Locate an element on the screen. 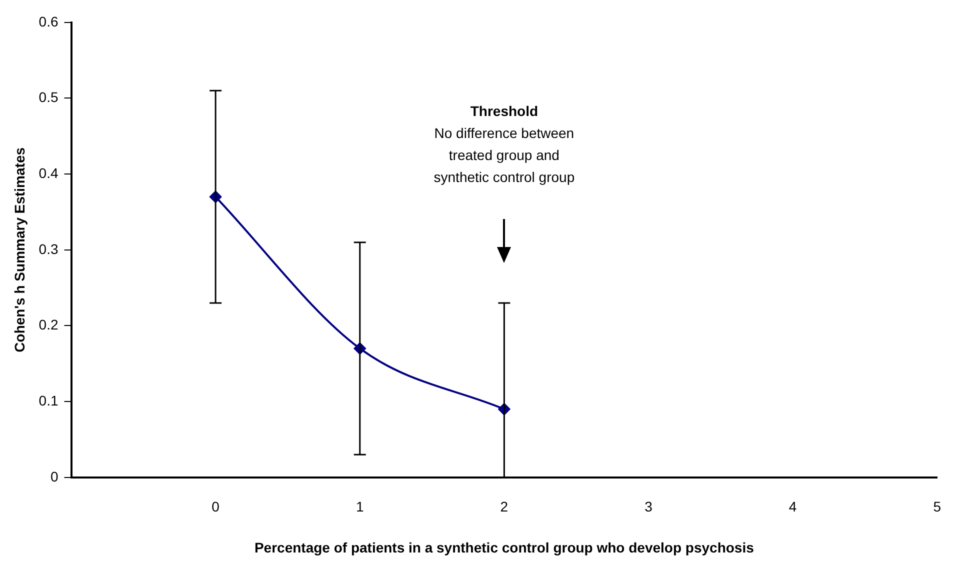  x-axis-title: Percentage of patients in a synthetic control group who develop psychosis is located at coordinates (504, 547).